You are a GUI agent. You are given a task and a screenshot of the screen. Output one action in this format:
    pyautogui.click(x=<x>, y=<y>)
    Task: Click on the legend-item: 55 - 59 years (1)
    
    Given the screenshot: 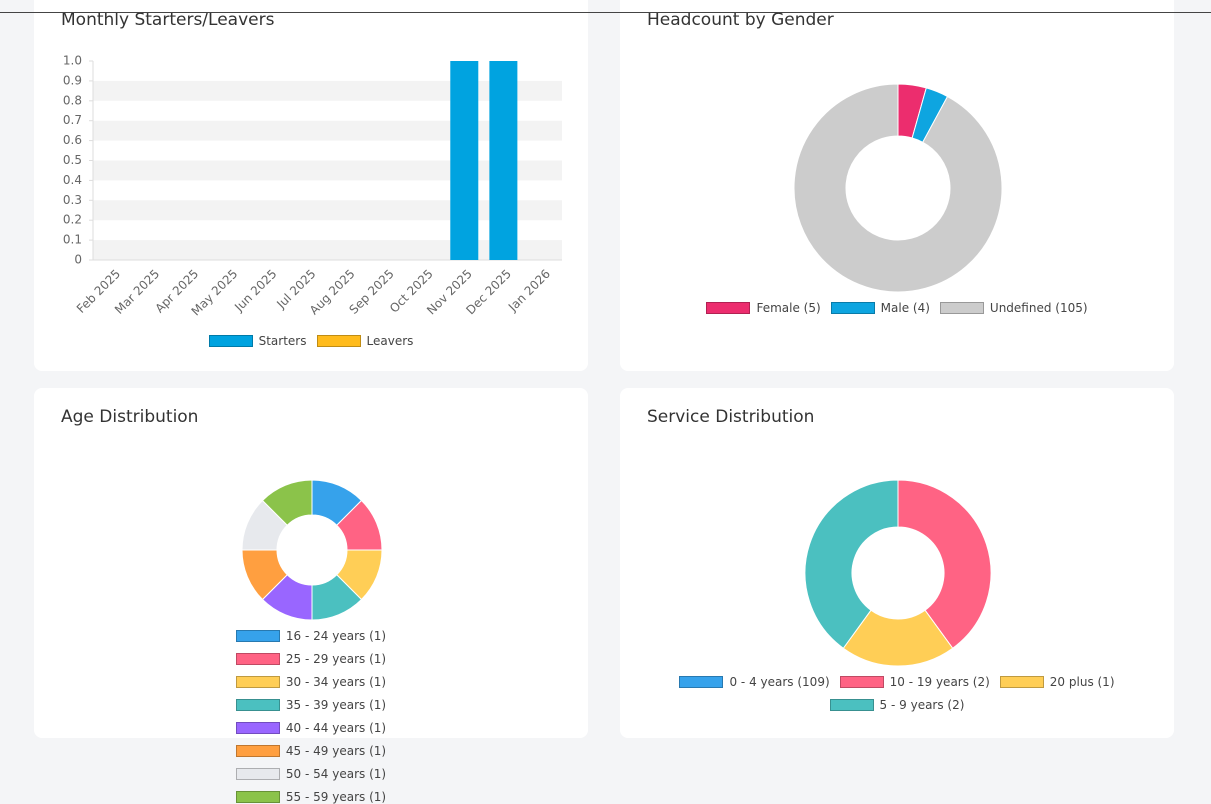 What is the action you would take?
    pyautogui.click(x=311, y=797)
    